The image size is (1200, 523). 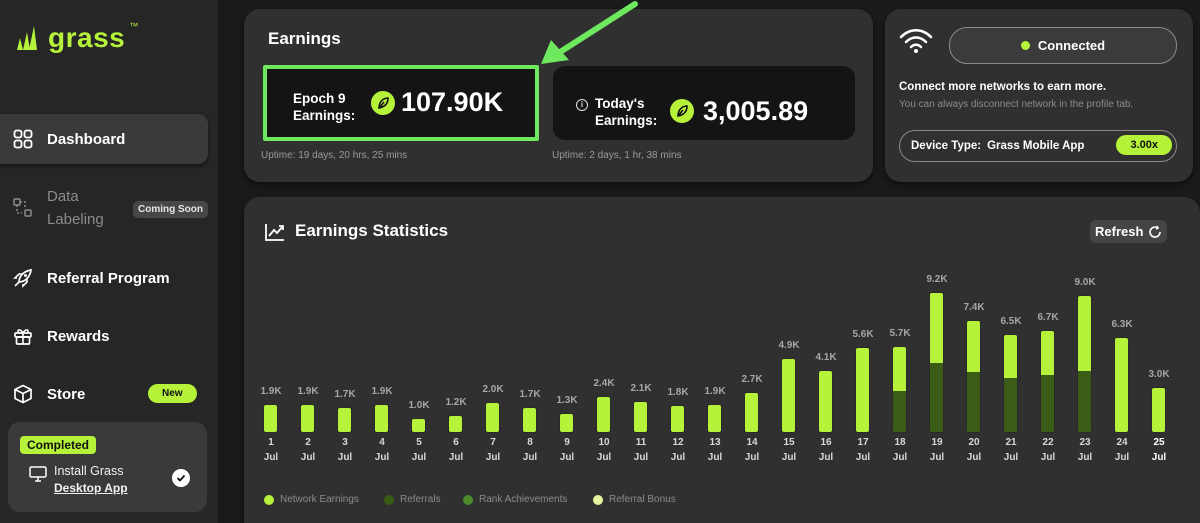 What do you see at coordinates (617, 155) in the screenshot?
I see `today-uptime: Uptime: 2 days, 1 hr, 38 mins` at bounding box center [617, 155].